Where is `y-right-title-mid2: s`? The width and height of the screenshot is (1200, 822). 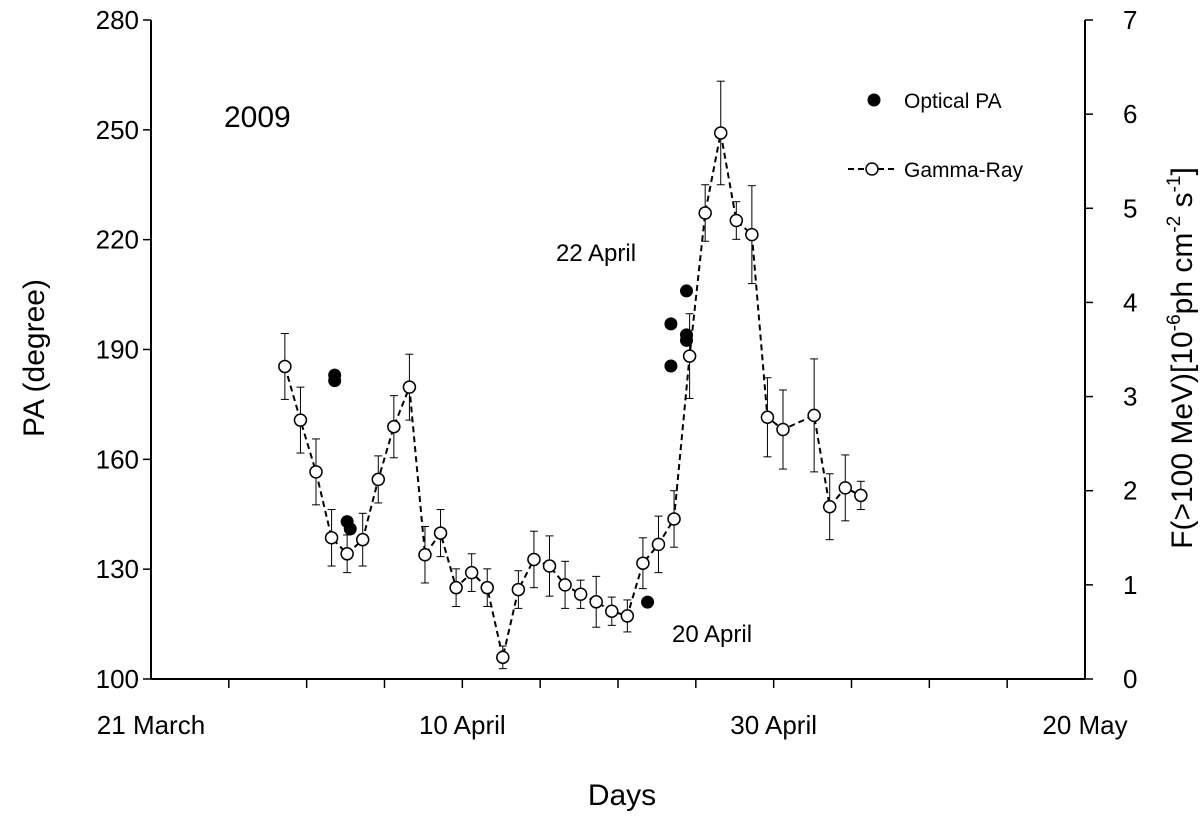
y-right-title-mid2: s is located at coordinates (1182, 203).